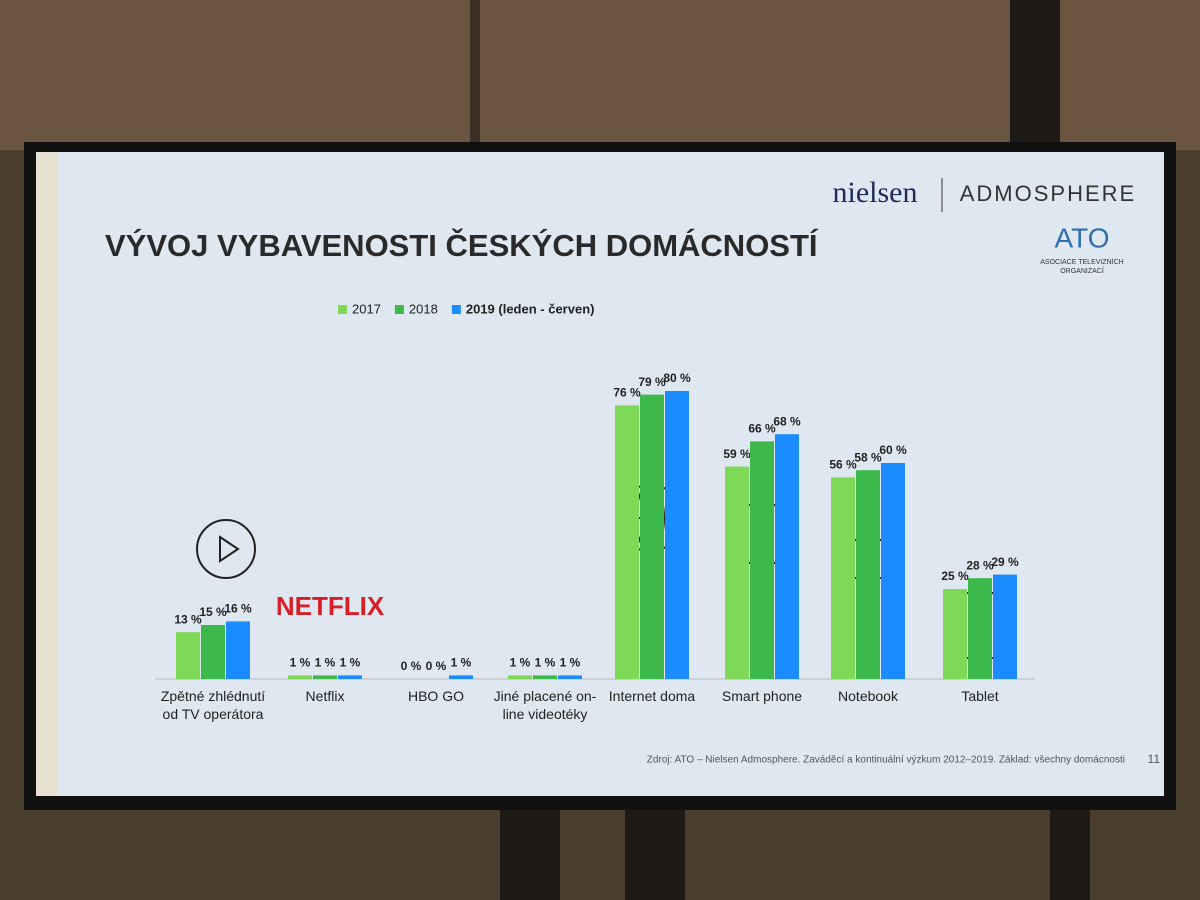  I want to click on stand-pole, so click(1035, 75).